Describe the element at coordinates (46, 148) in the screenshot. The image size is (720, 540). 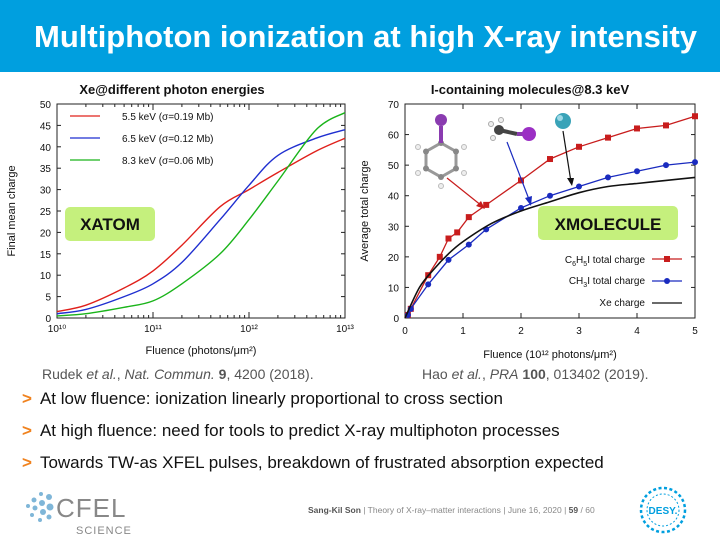
I see `left-ytick-label: 40` at that location.